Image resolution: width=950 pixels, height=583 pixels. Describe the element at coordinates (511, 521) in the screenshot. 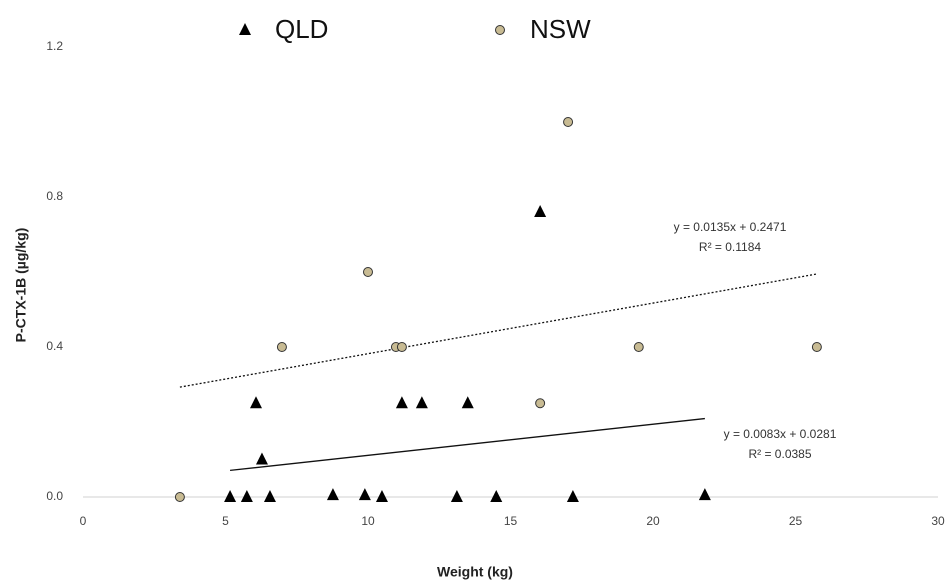

I see `x-tick-label: 15` at that location.